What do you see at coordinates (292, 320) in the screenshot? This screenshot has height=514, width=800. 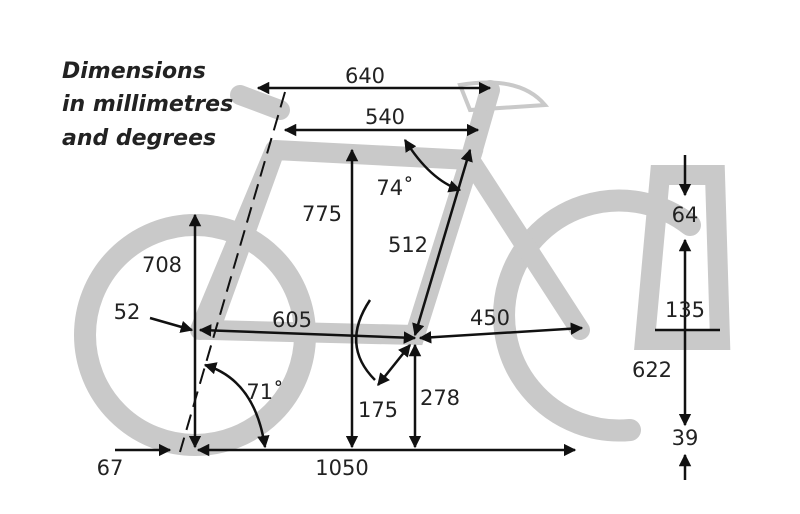 I see `dimension-label: 605` at bounding box center [292, 320].